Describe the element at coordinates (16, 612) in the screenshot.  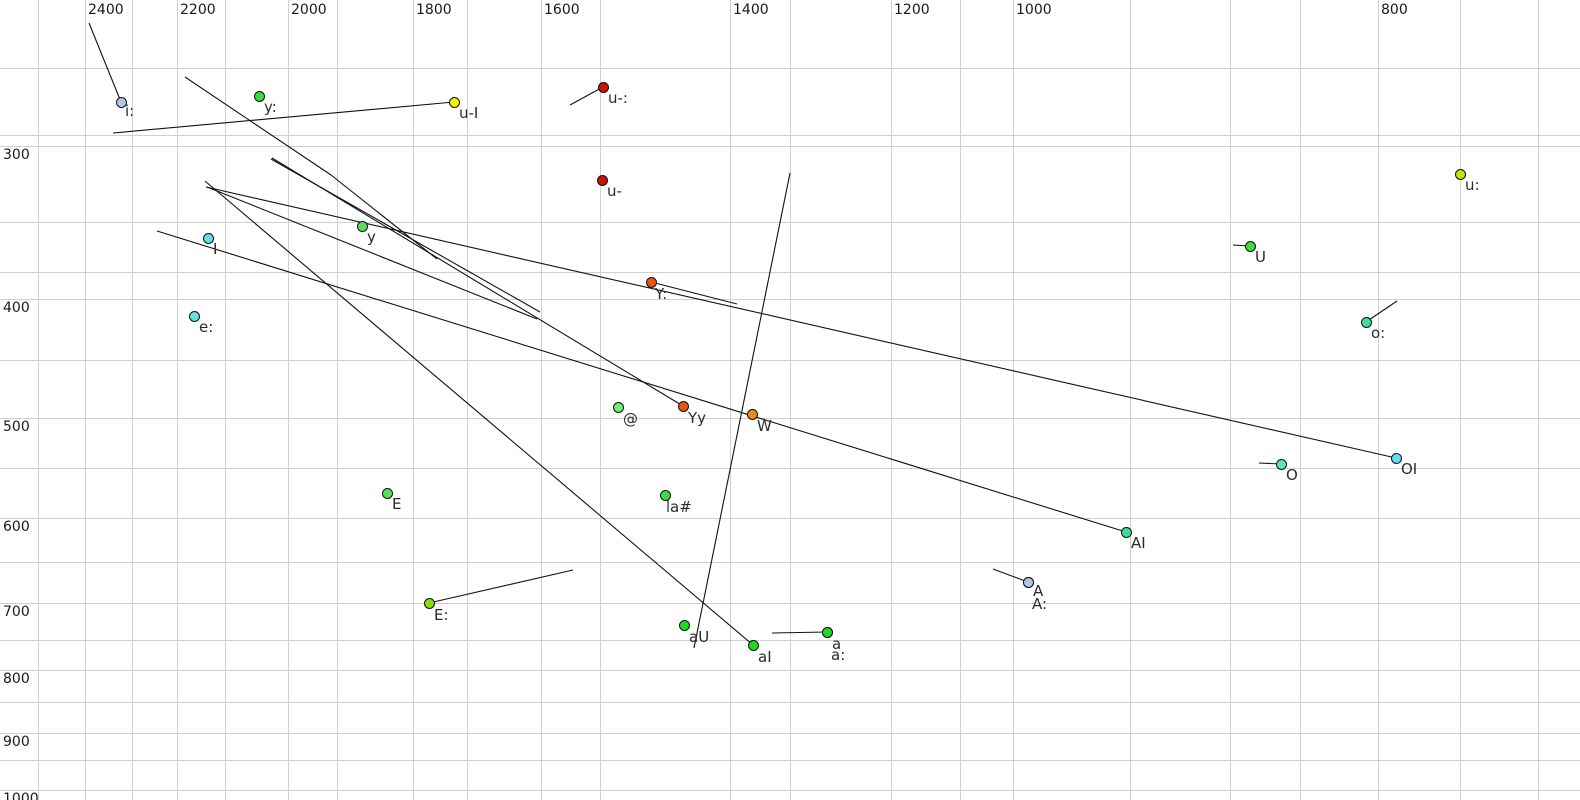
I see `y-axis-tick-label: 700` at that location.